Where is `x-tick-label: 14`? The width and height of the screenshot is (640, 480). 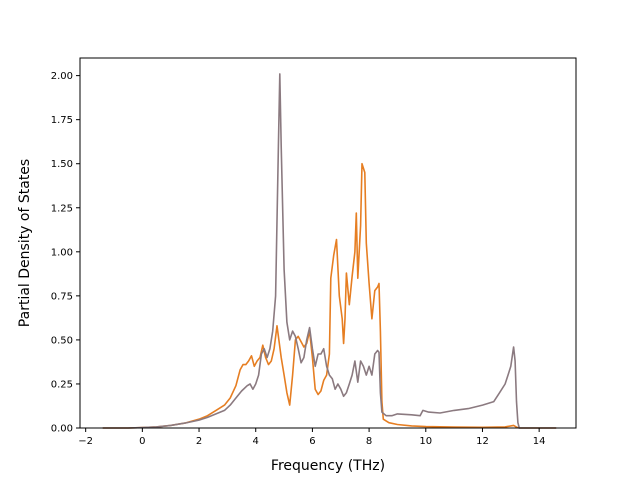
x-tick-label: 14 is located at coordinates (539, 441).